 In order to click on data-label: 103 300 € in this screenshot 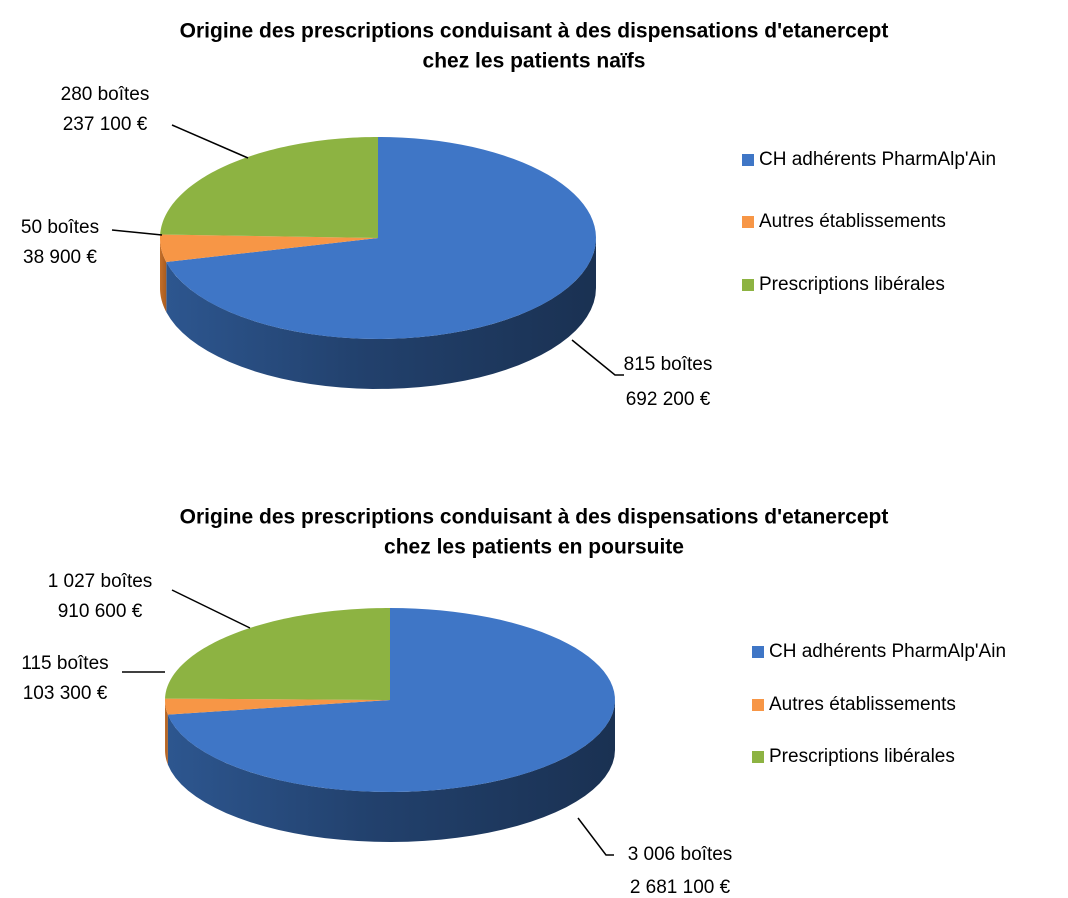, I will do `click(65, 693)`.